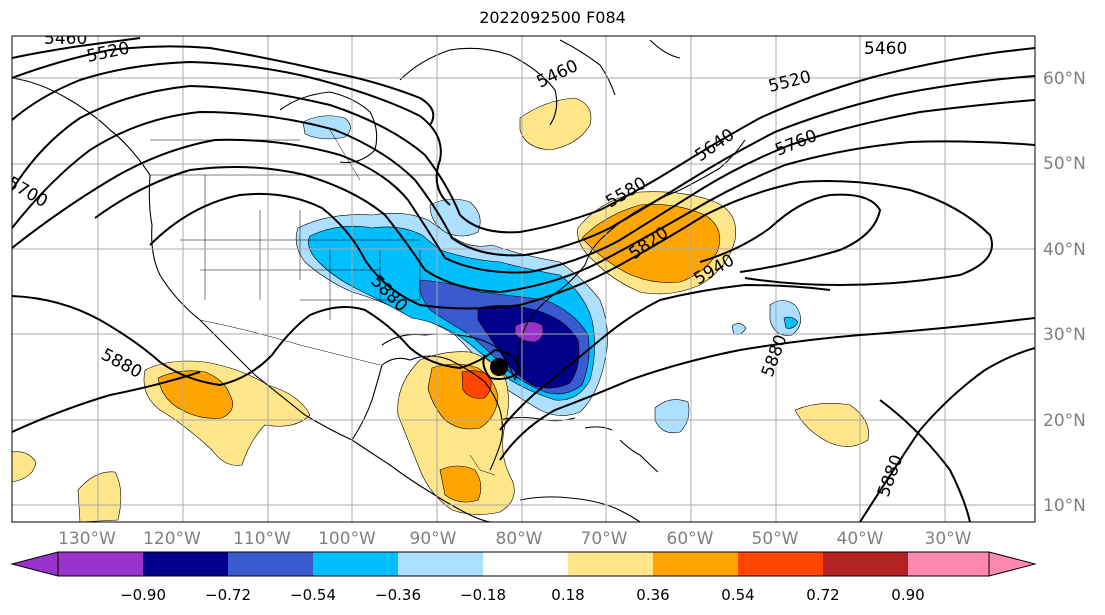  Describe the element at coordinates (228, 595) in the screenshot. I see `colorbar-tick: −0.72` at that location.